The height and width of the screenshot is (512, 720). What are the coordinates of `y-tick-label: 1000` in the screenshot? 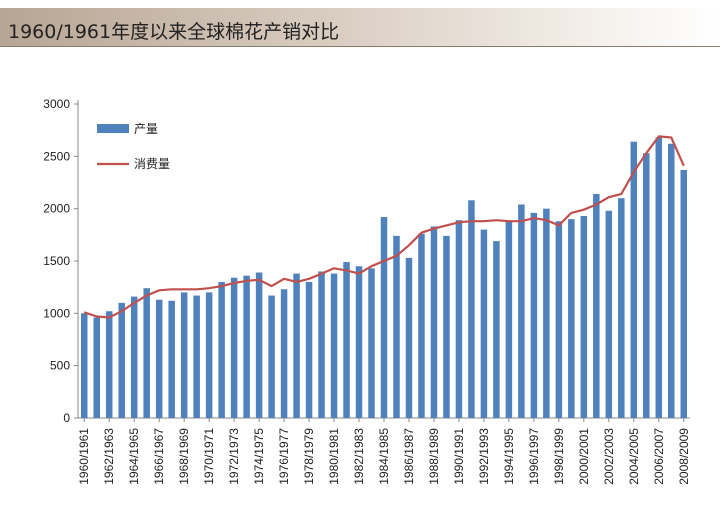 It's located at (56, 313).